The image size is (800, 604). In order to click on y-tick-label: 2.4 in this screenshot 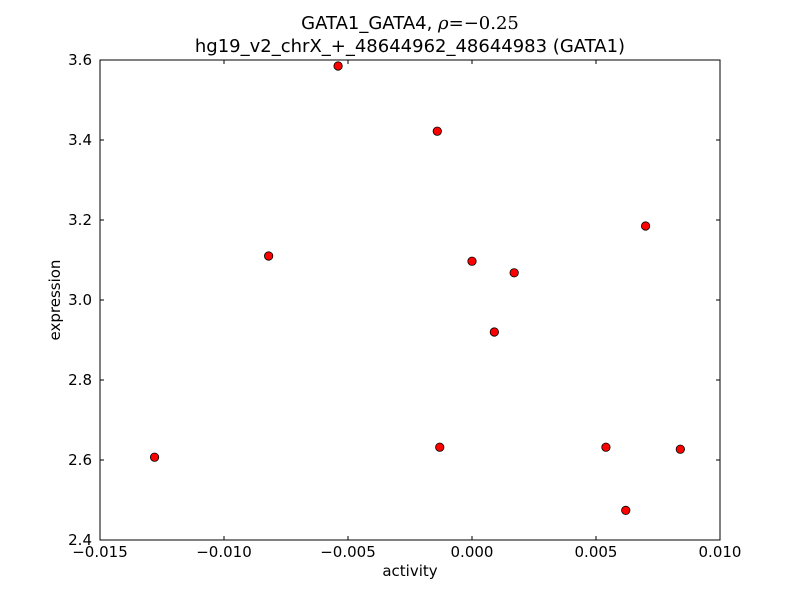, I will do `click(80, 540)`.